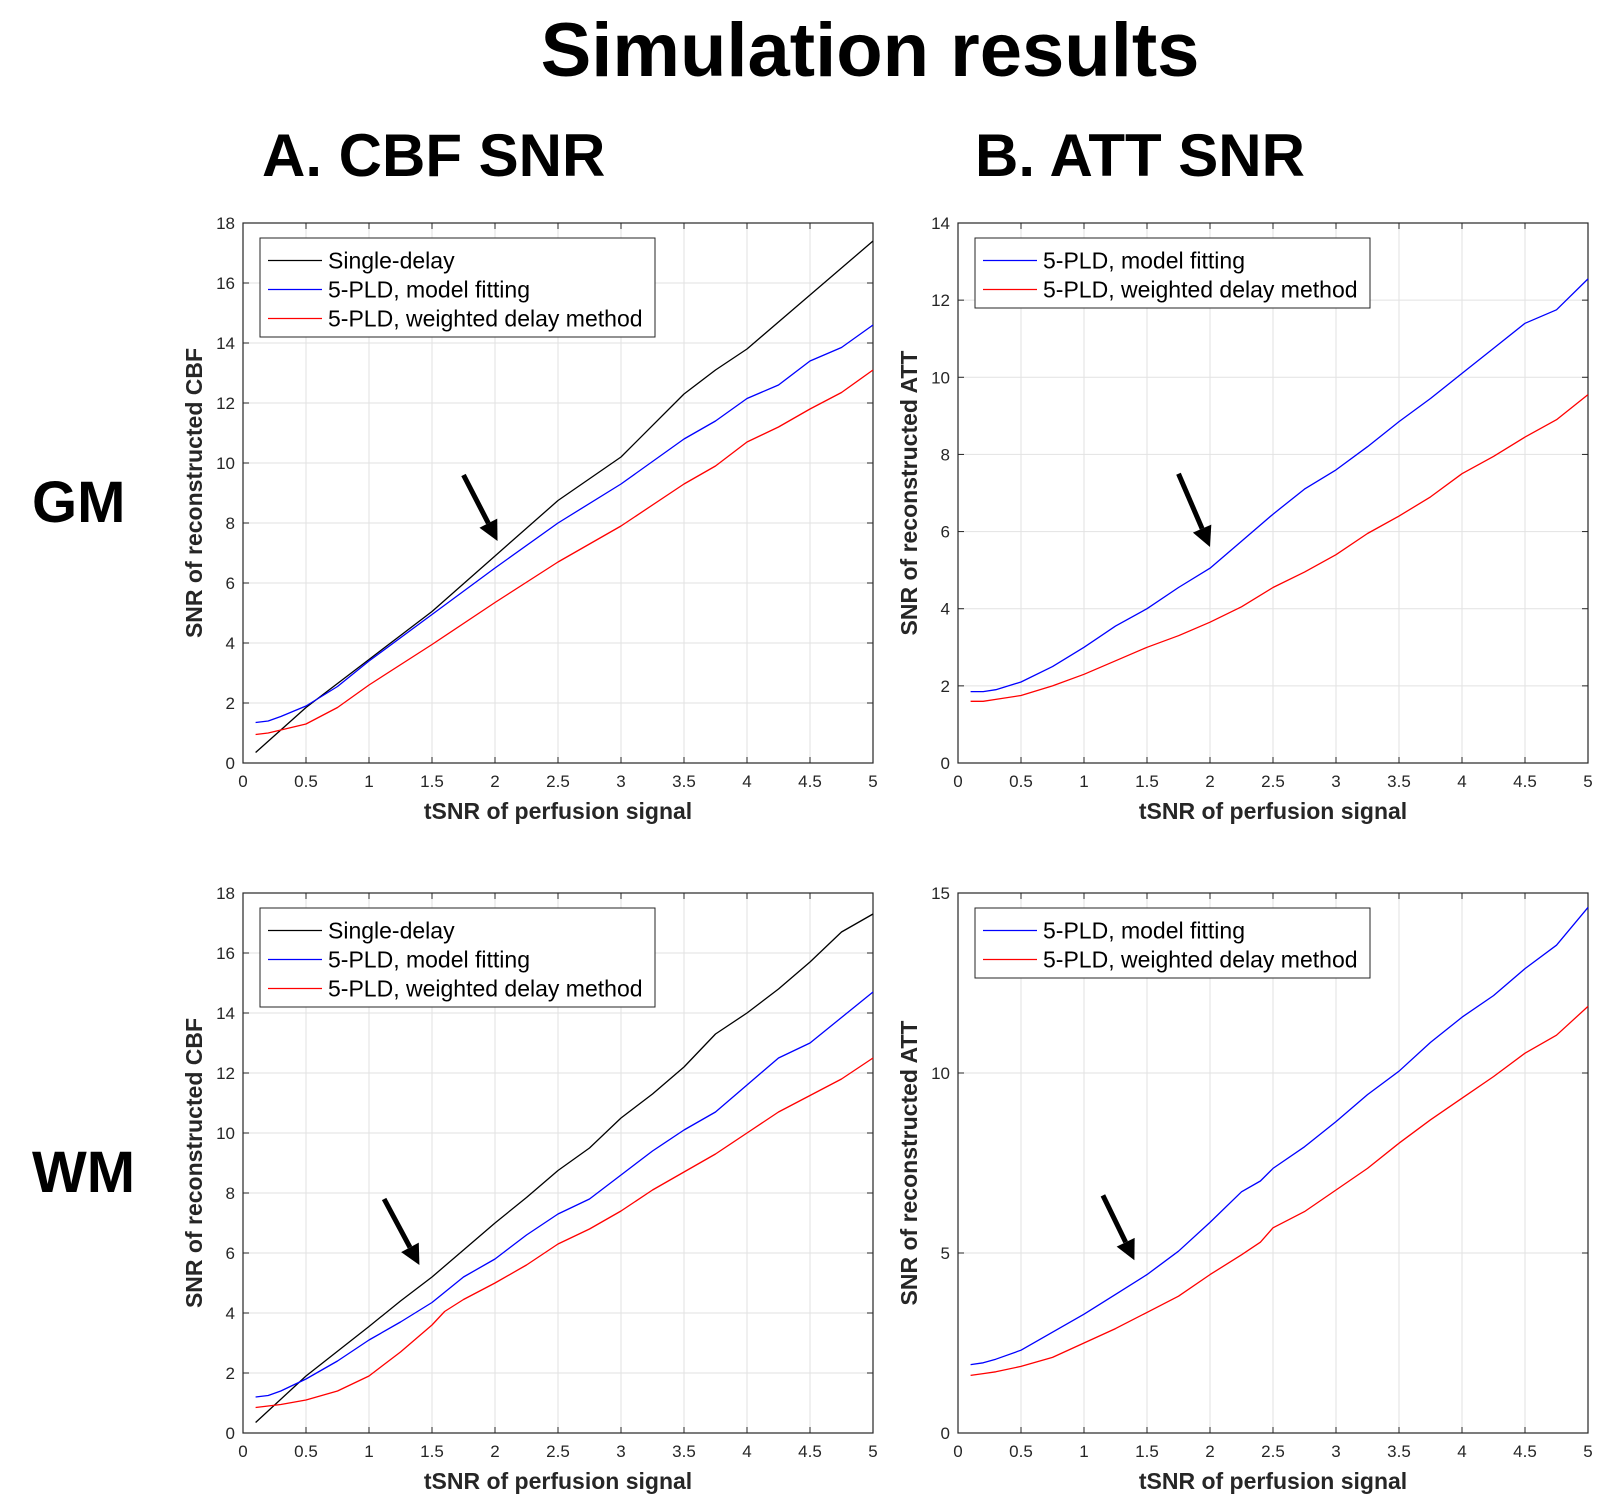 The width and height of the screenshot is (1620, 1510). I want to click on legend-label: Single-delay, so click(391, 261).